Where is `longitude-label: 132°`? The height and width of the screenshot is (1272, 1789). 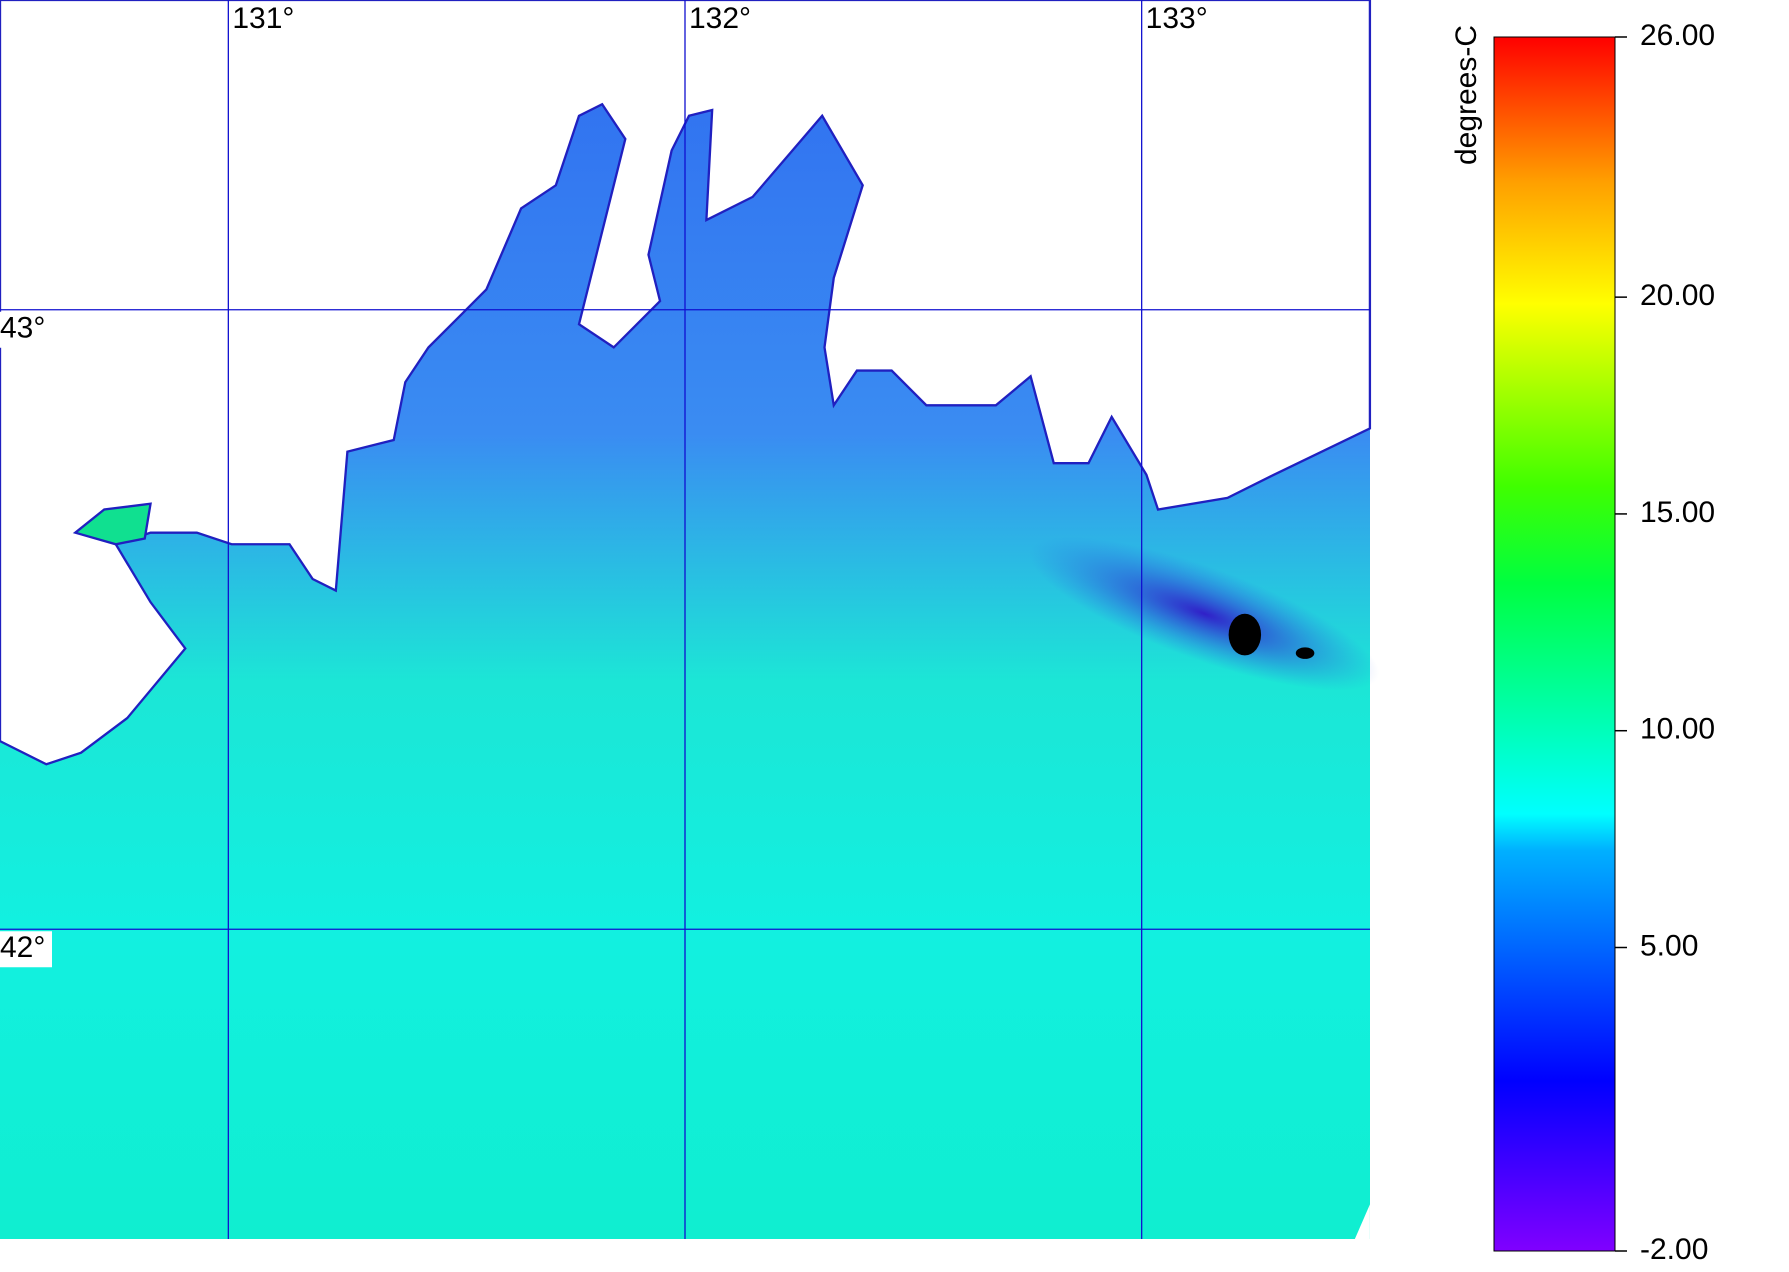
longitude-label: 132° is located at coordinates (720, 18).